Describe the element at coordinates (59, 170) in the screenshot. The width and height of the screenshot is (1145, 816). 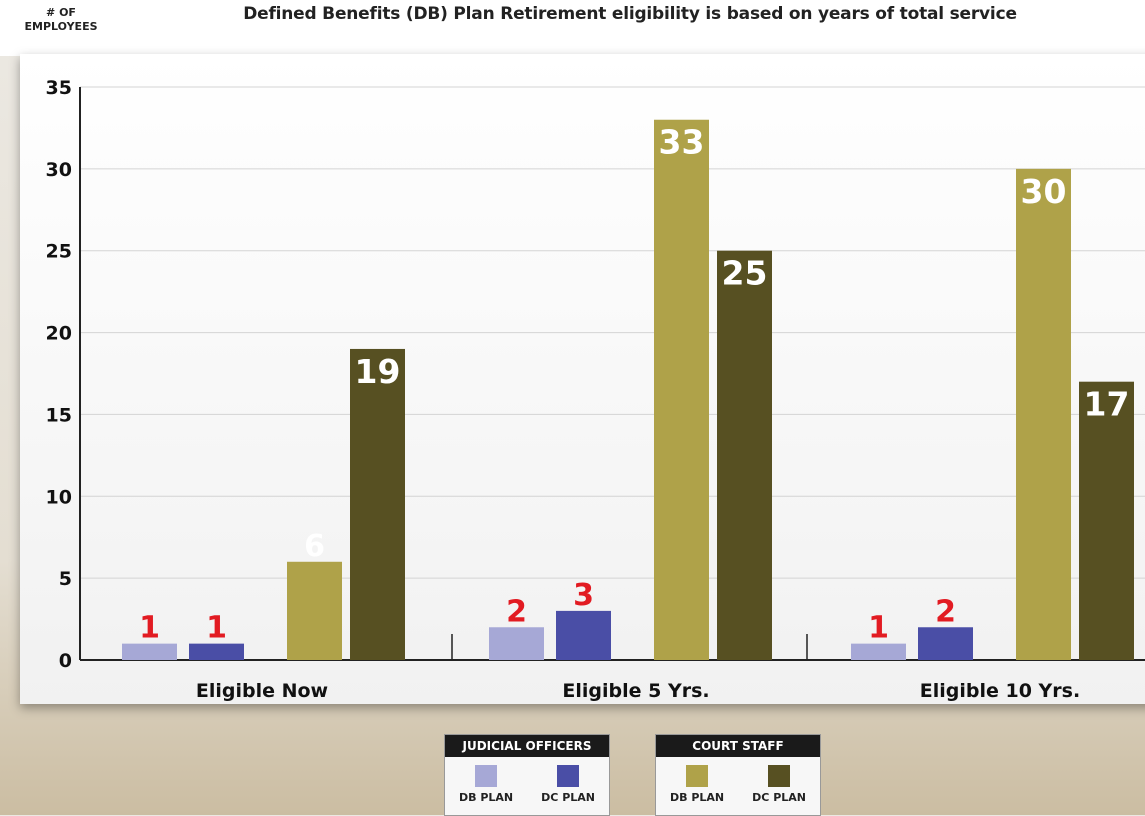
I see `y-tick-label: 30` at that location.